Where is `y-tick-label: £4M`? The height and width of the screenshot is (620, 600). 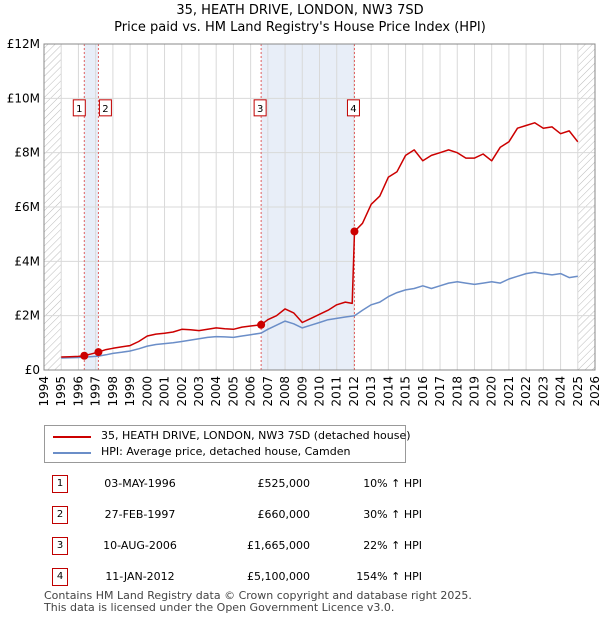 y-tick-label: £4M is located at coordinates (27, 261).